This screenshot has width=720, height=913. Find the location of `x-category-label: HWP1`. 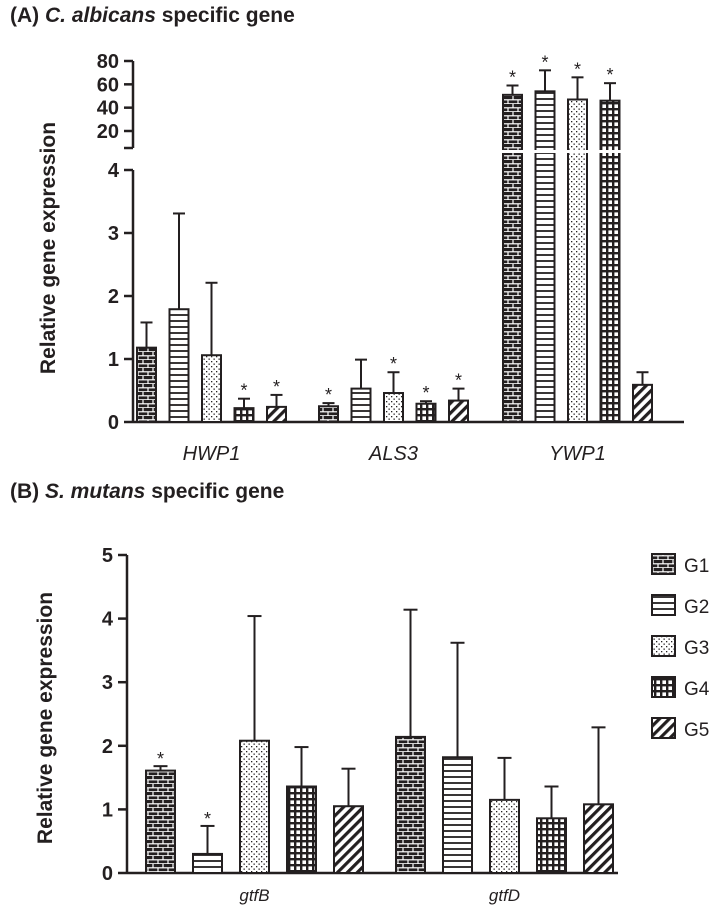

x-category-label: HWP1 is located at coordinates (212, 454).